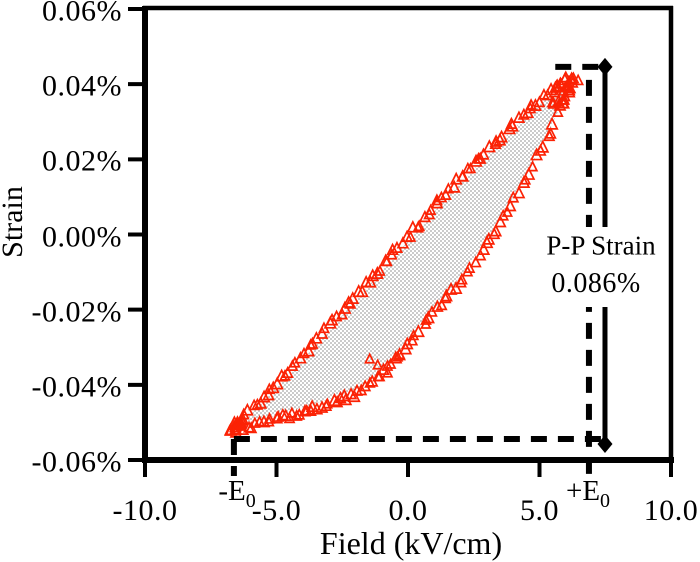  Describe the element at coordinates (145, 510) in the screenshot. I see `x-tick-label: -10.0` at that location.